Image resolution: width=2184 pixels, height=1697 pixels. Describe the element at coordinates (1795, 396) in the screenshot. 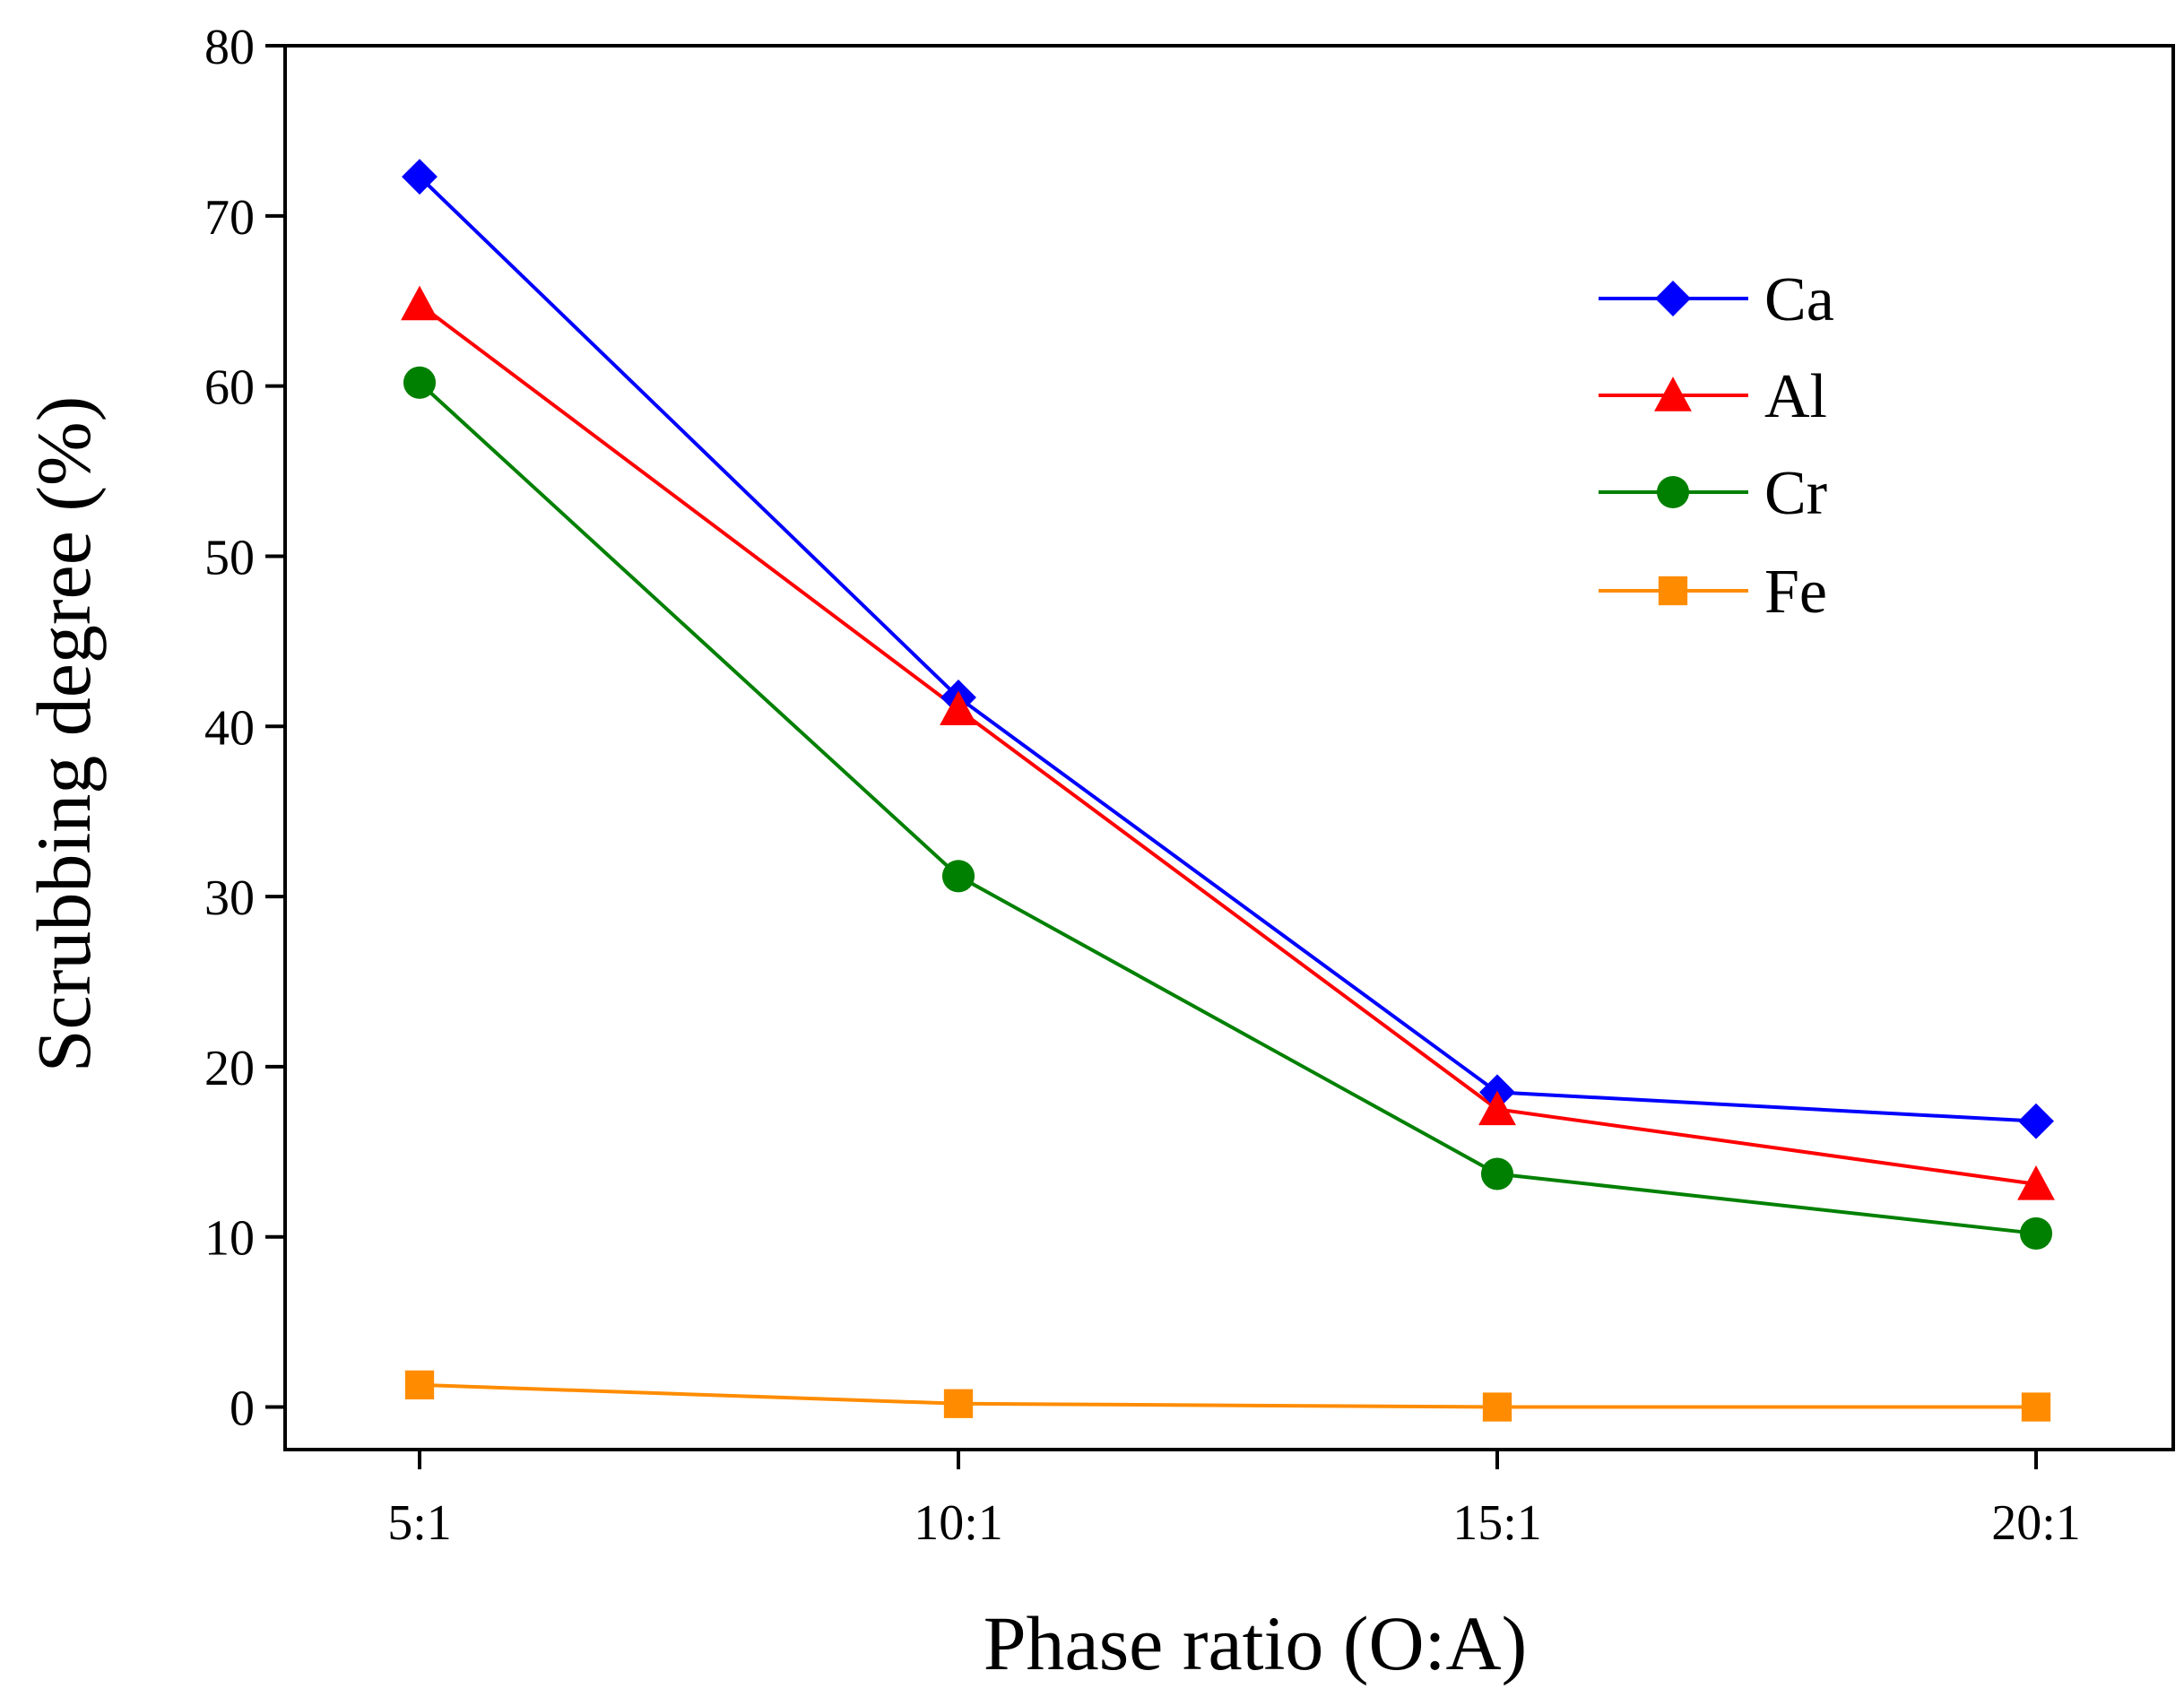

I see `legend-label-al: Al` at that location.